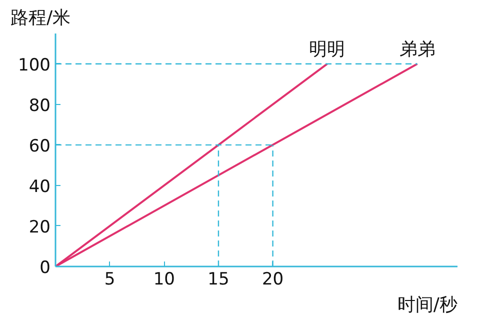 Image resolution: width=477 pixels, height=320 pixels. Describe the element at coordinates (39, 106) in the screenshot. I see `y-tick-label: 80` at that location.